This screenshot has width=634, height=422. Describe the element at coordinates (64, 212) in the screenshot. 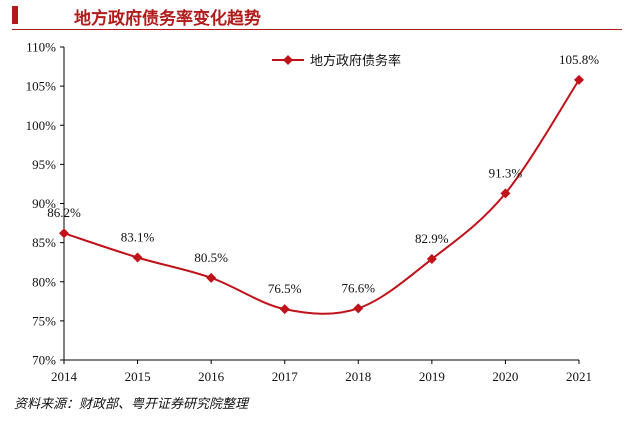

I see `data-label: 86.2%` at that location.